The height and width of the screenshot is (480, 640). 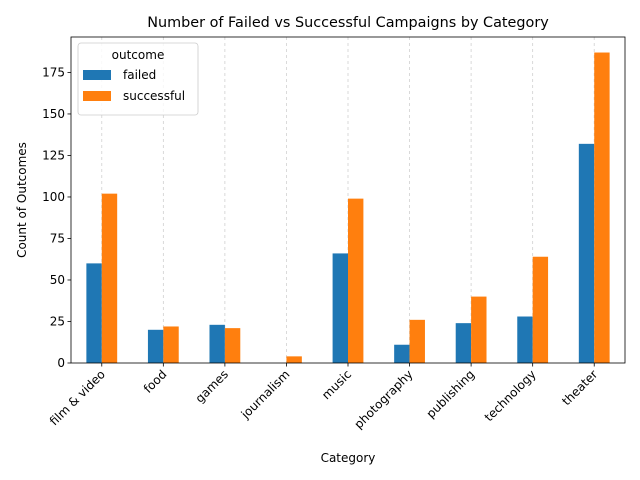 I want to click on legend: outcome failed successful, so click(x=138, y=79).